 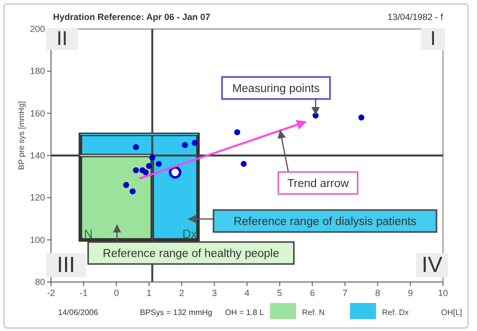 I want to click on annotation: Measuring points, so click(x=276, y=89).